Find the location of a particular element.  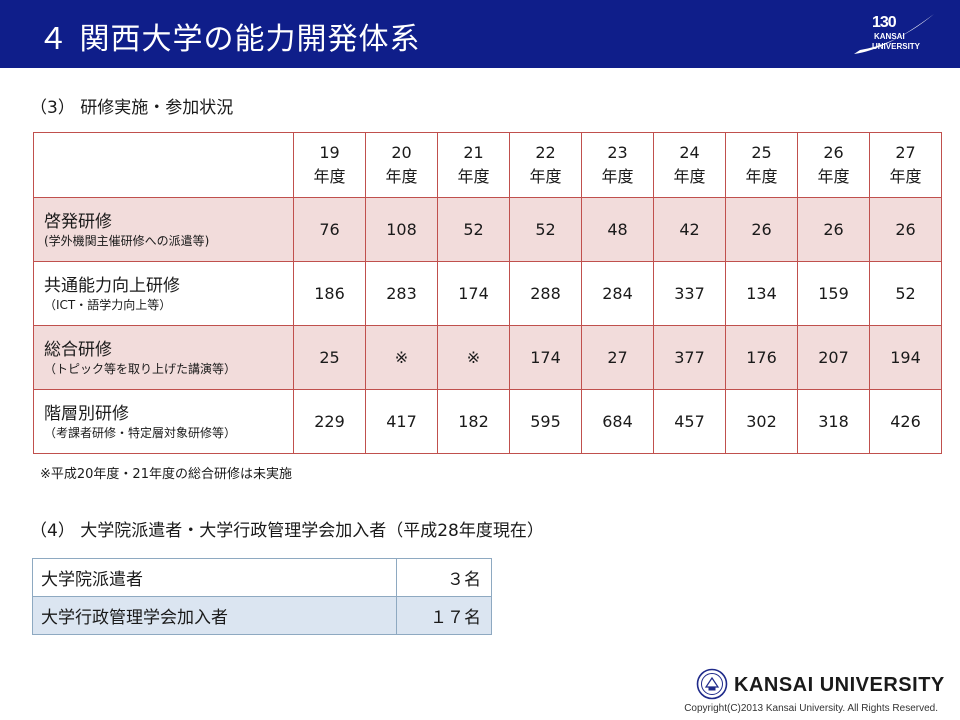

university-seal-icon is located at coordinates (712, 684).